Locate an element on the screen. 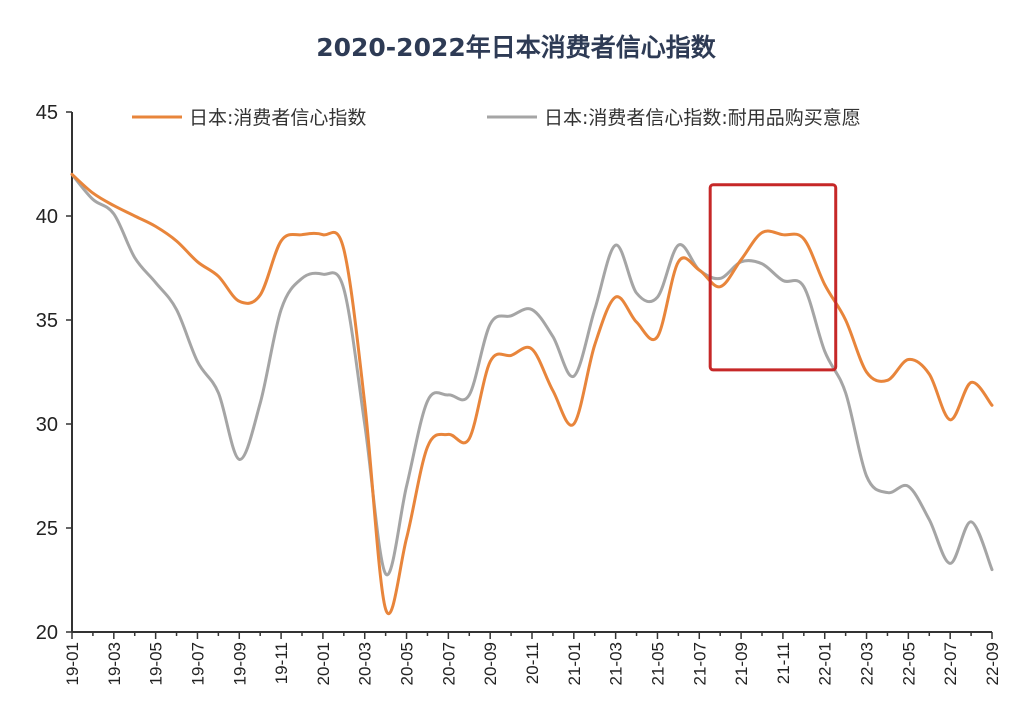 Image resolution: width=1032 pixels, height=720 pixels. x-tick-label: 19-11 is located at coordinates (281, 663).